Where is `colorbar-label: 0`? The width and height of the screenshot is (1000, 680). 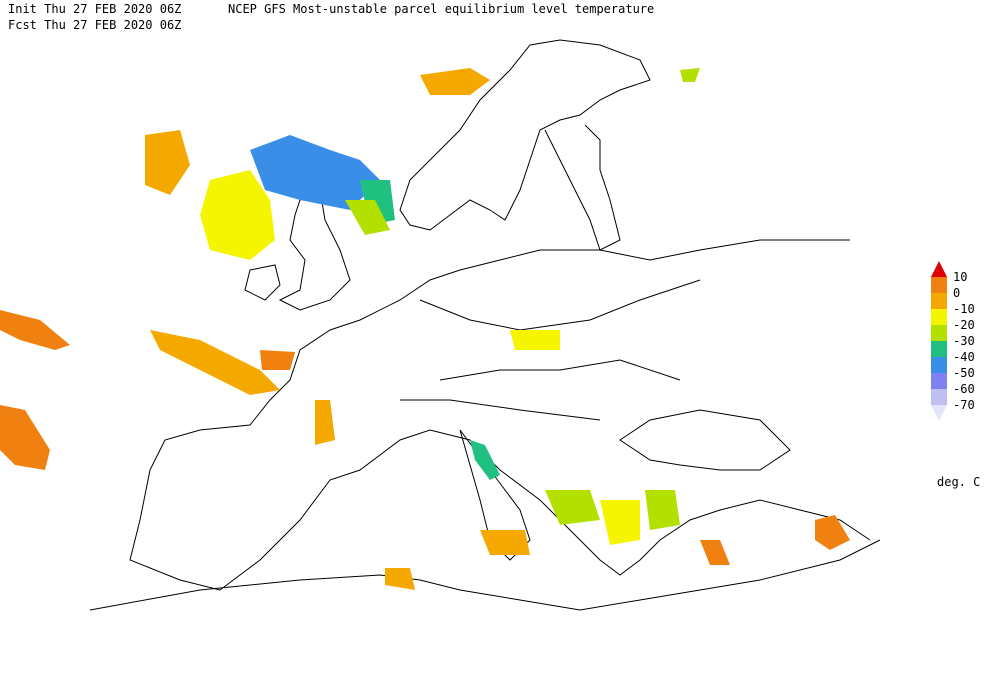 colorbar-label: 0 is located at coordinates (956, 293).